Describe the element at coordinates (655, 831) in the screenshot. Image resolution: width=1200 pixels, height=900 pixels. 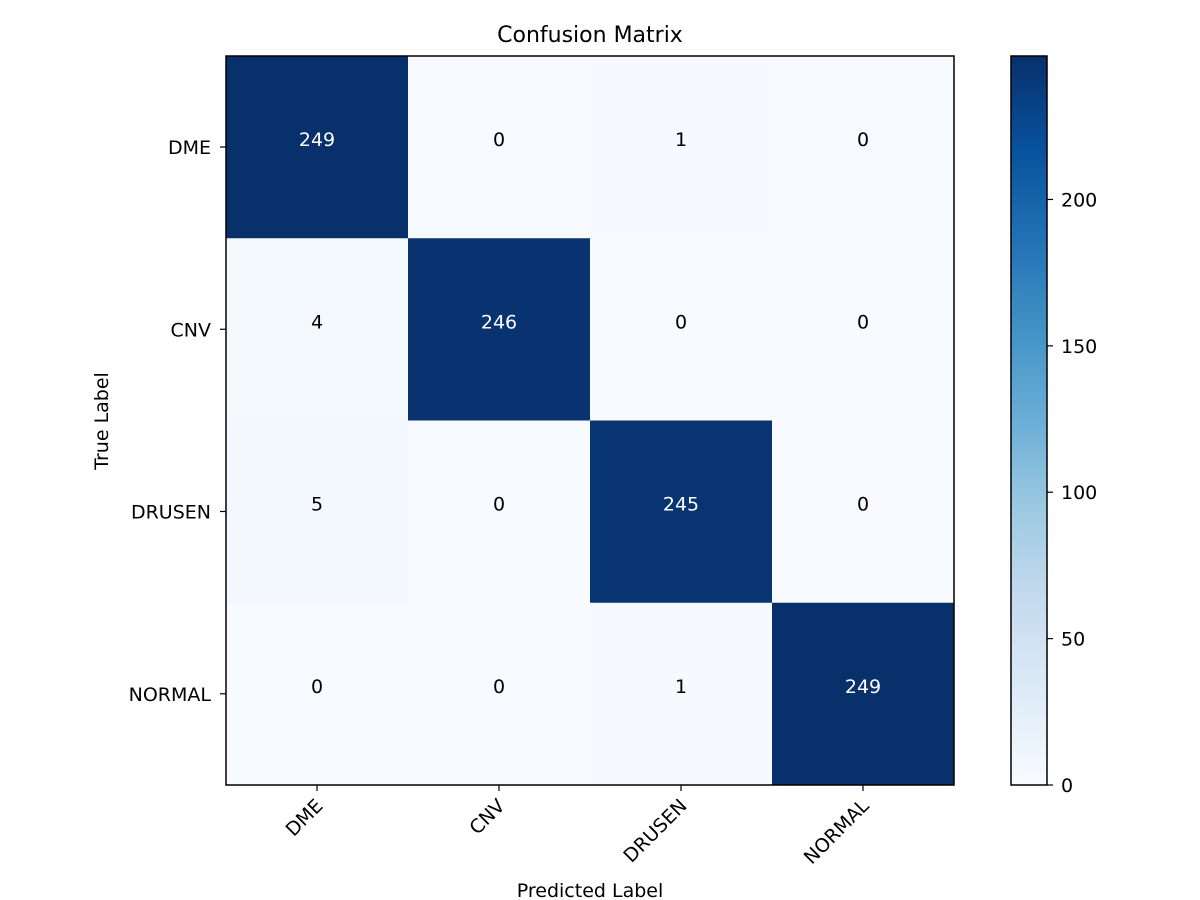
I see `x-tick-label: DRUSEN` at that location.